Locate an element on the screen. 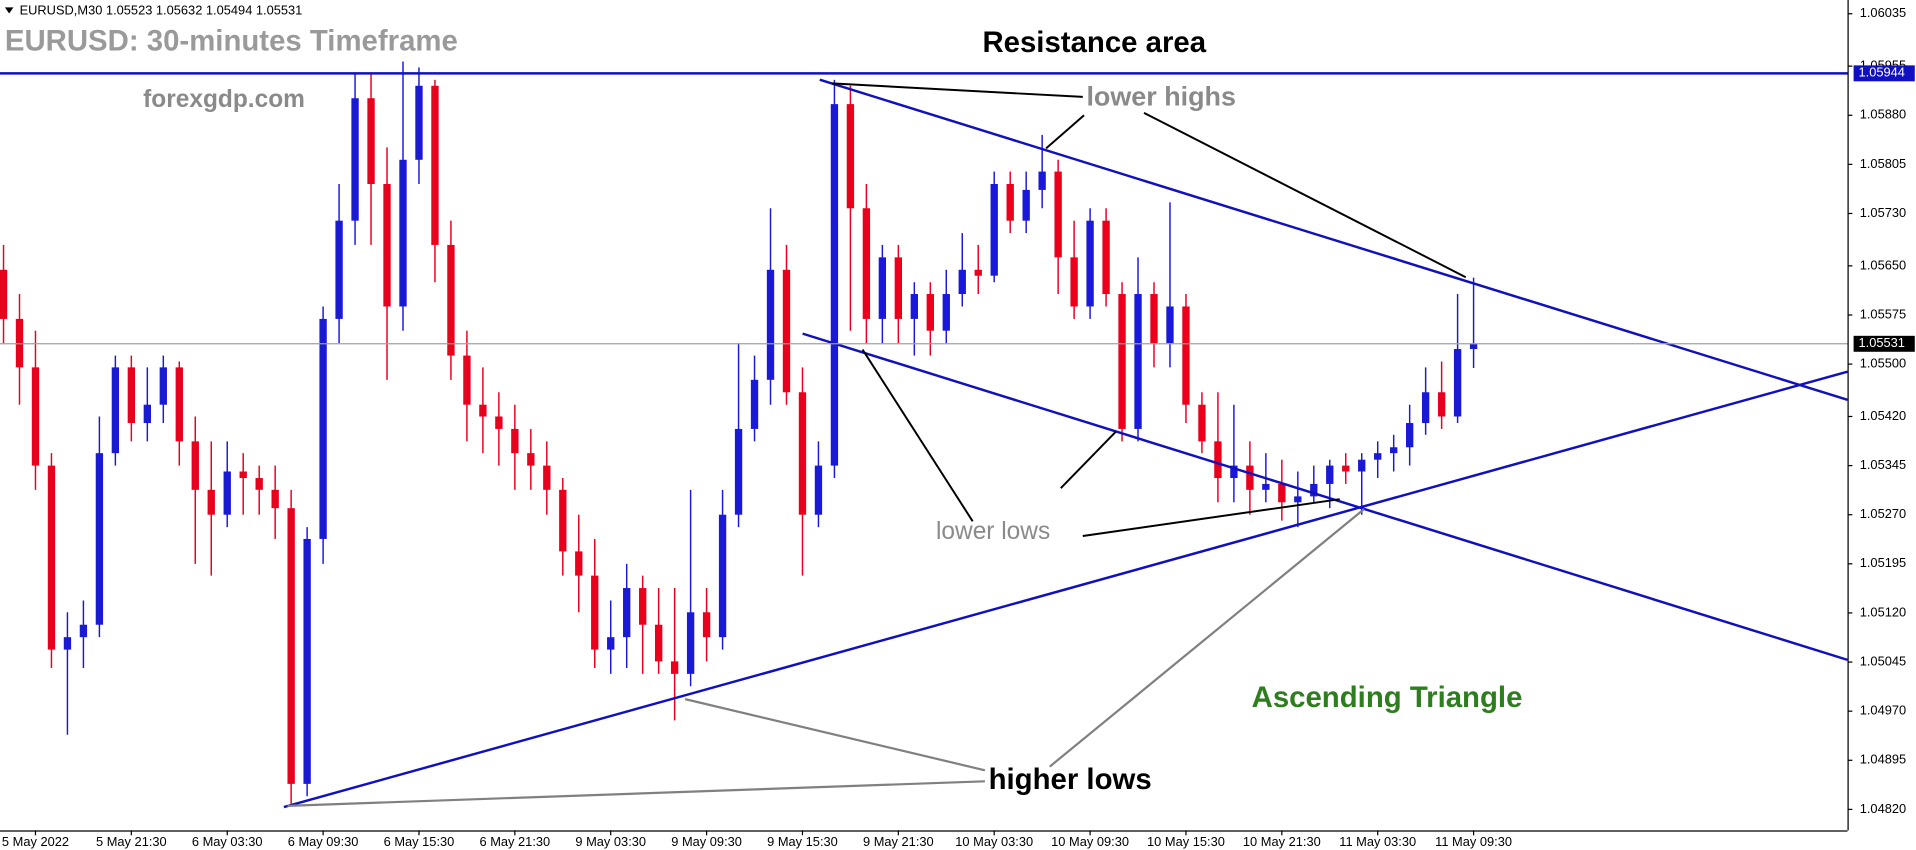  x-tick-label: 6 May 21:30 is located at coordinates (515, 841).